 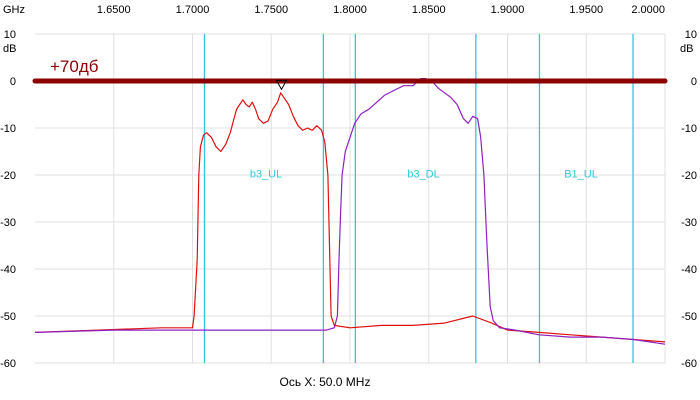 What do you see at coordinates (586, 10) in the screenshot?
I see `x-tick-label: 1.9500` at bounding box center [586, 10].